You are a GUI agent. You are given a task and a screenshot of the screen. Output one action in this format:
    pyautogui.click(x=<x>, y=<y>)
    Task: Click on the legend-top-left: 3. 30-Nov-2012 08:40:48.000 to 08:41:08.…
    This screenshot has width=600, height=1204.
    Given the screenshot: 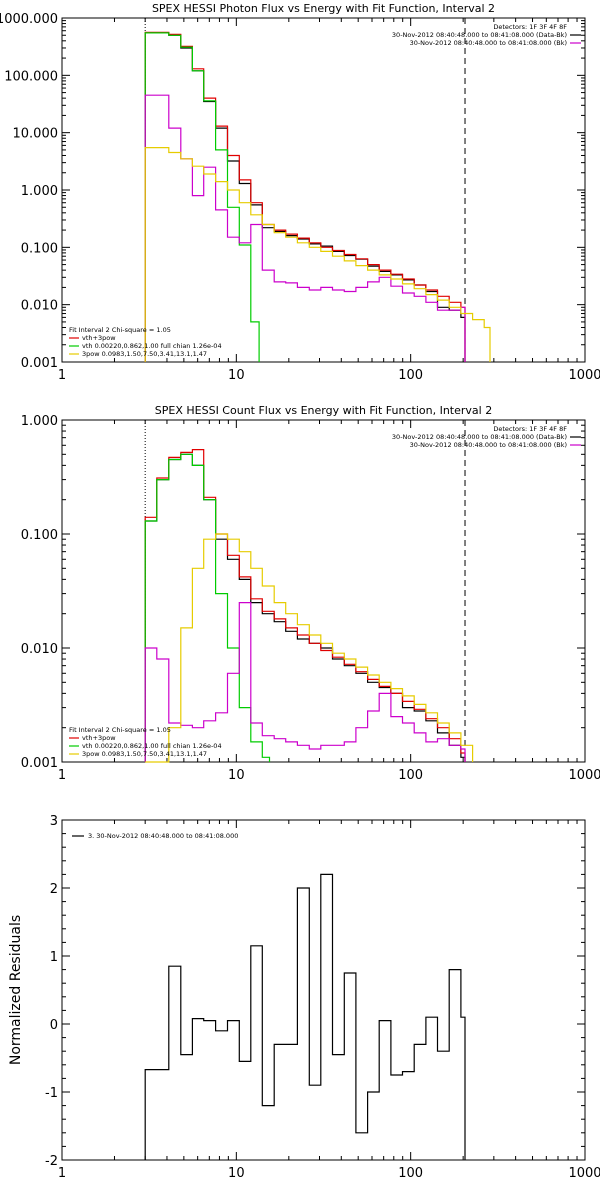 What is the action you would take?
    pyautogui.click(x=155, y=836)
    